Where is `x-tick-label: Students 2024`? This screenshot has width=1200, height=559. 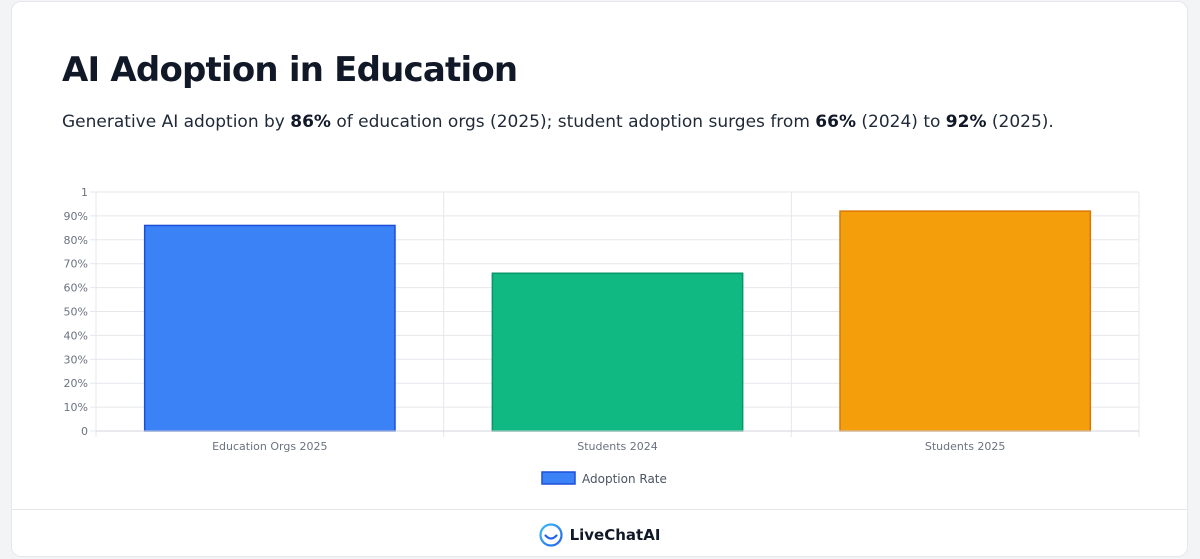
x-tick-label: Students 2024 is located at coordinates (617, 446).